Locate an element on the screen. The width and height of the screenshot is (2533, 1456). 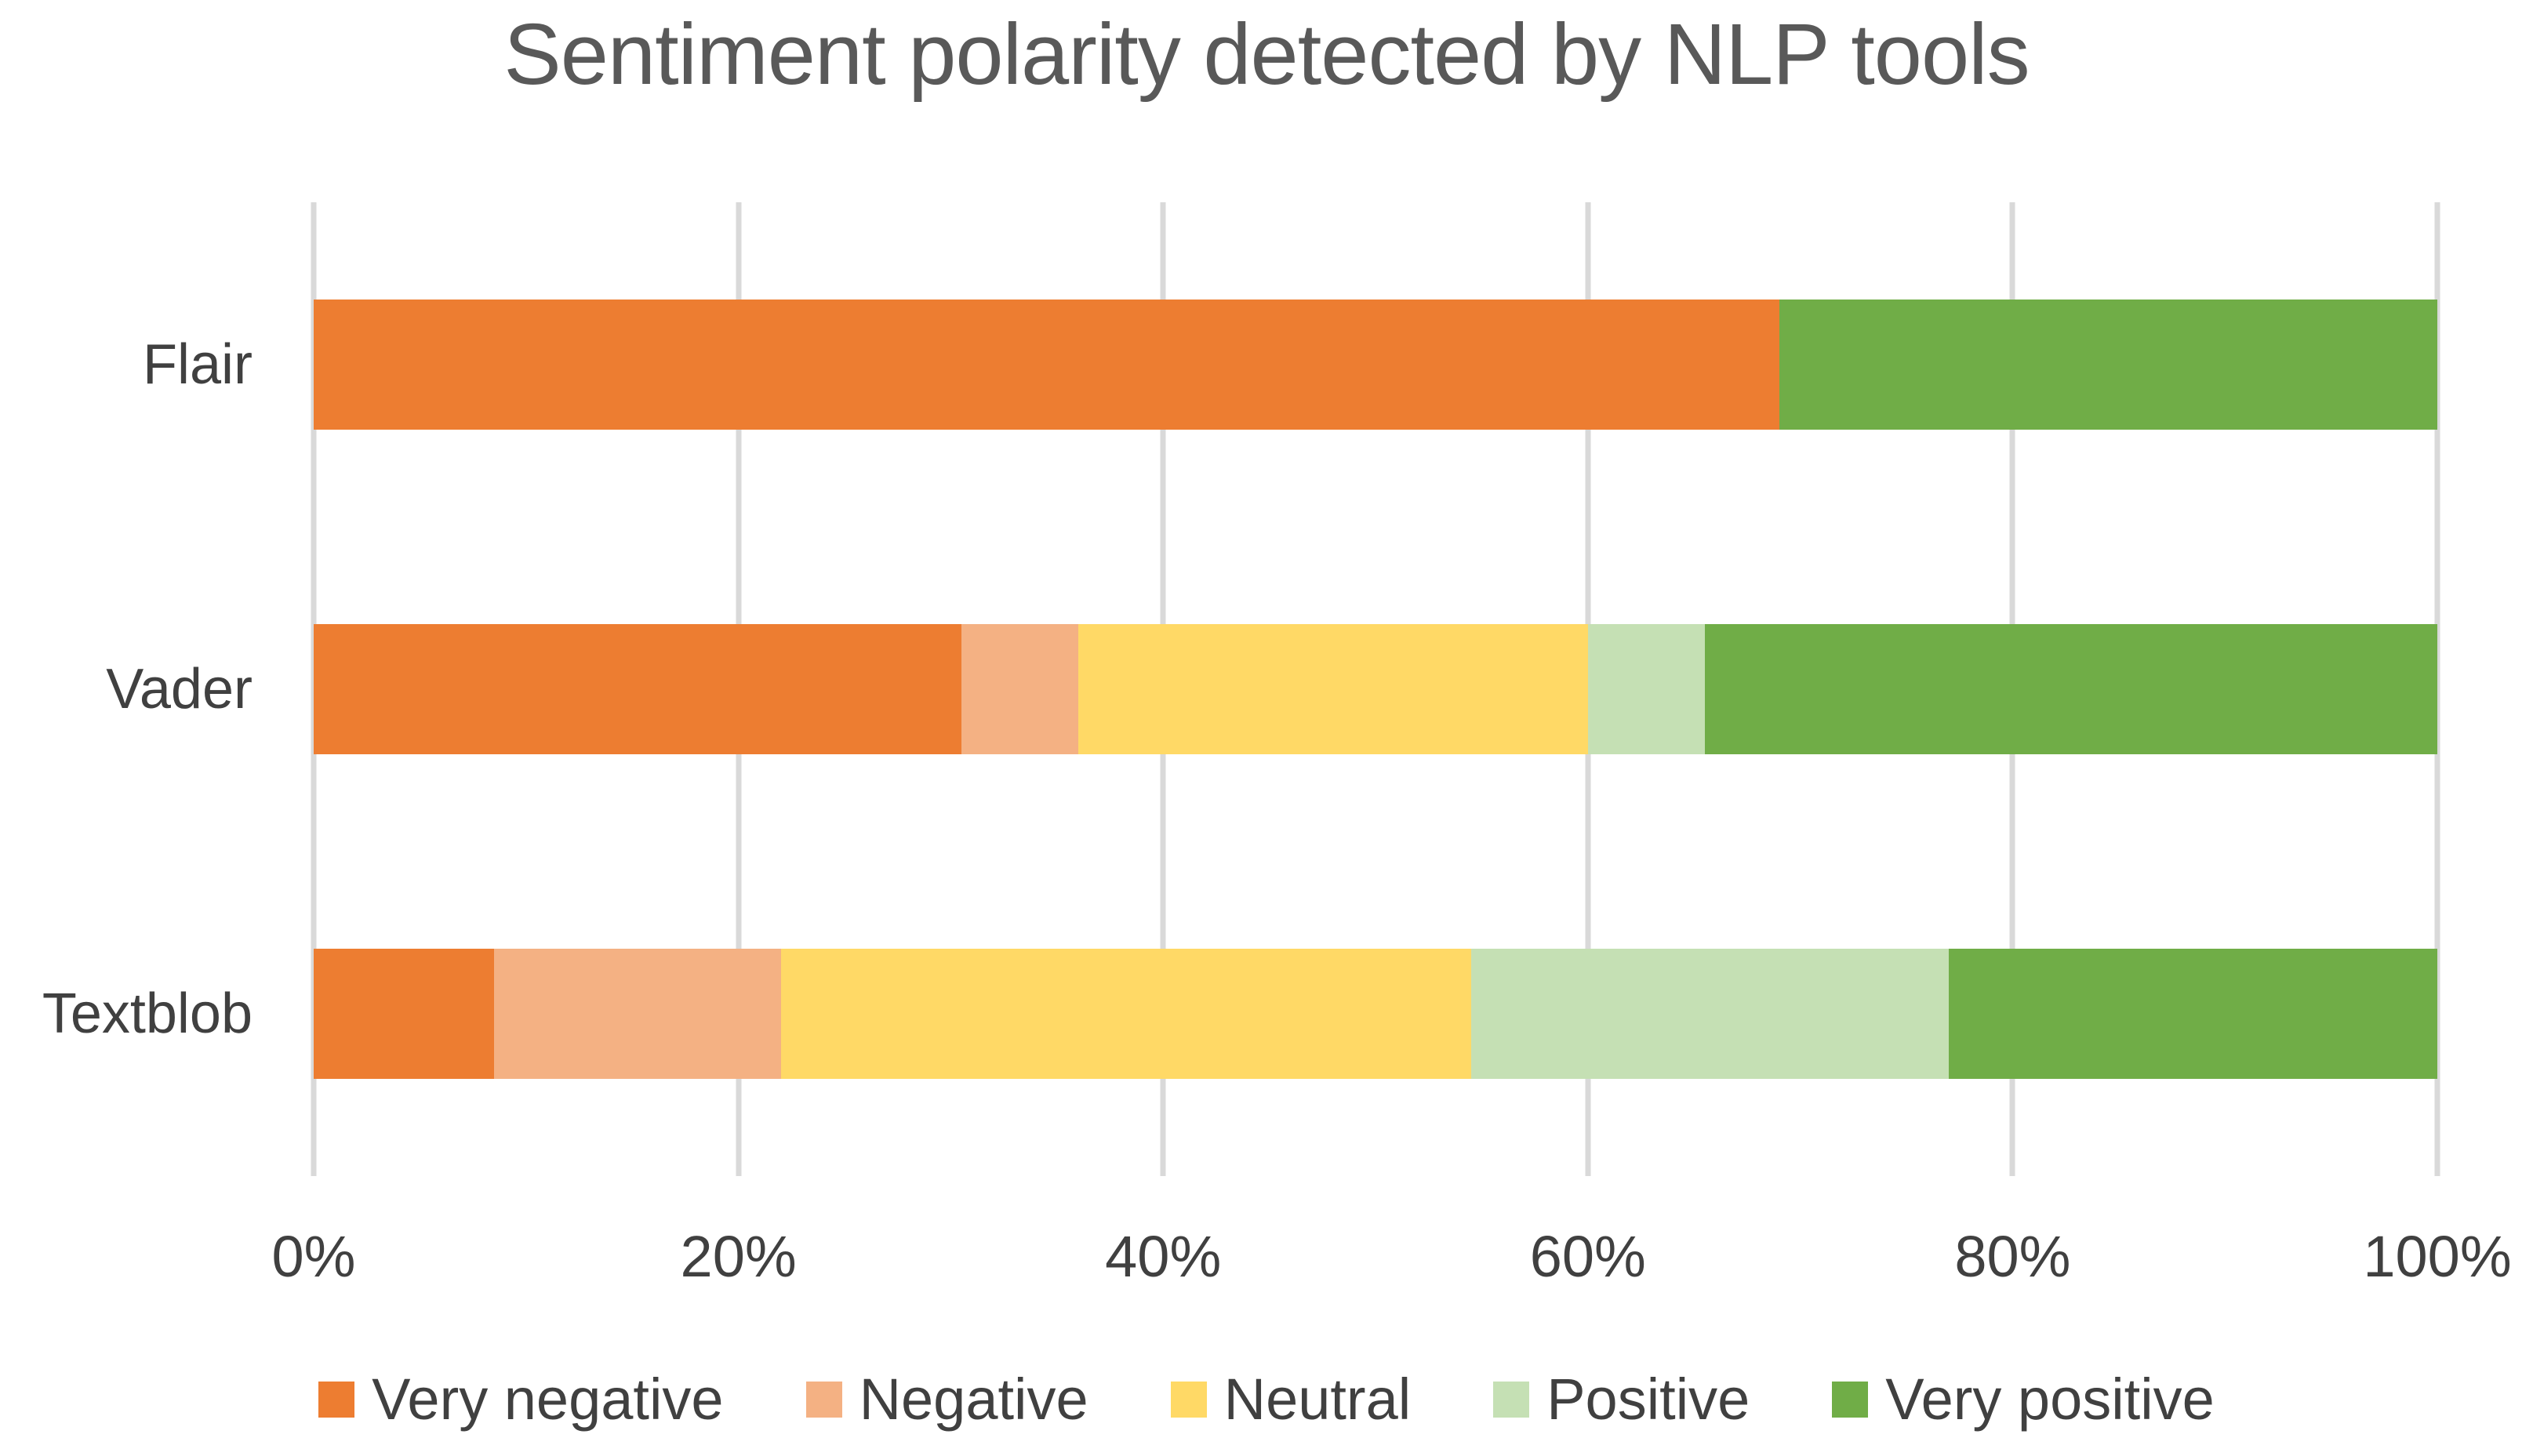
bar-segment-vader-very-negative is located at coordinates (637, 689).